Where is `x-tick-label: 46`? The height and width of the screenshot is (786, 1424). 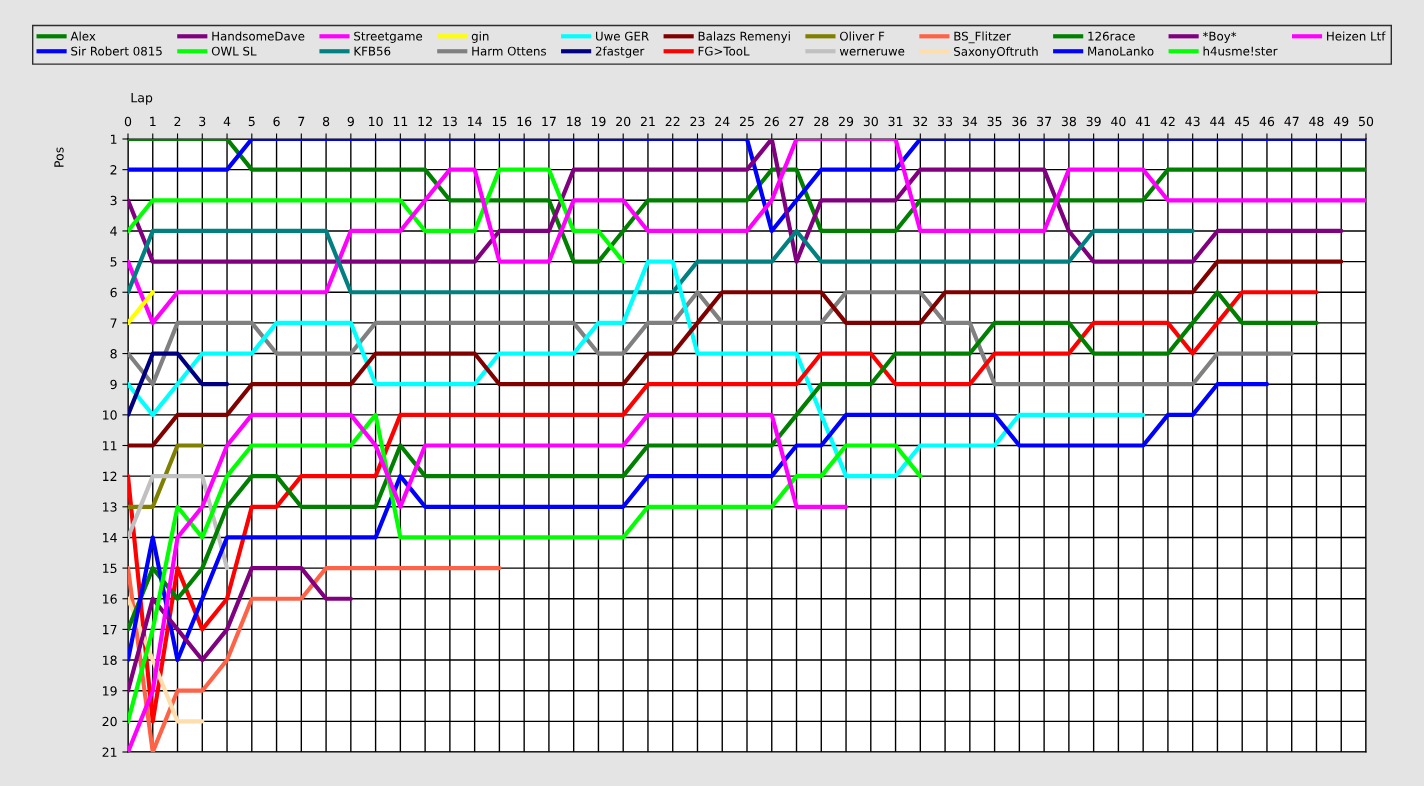
x-tick-label: 46 is located at coordinates (1267, 121).